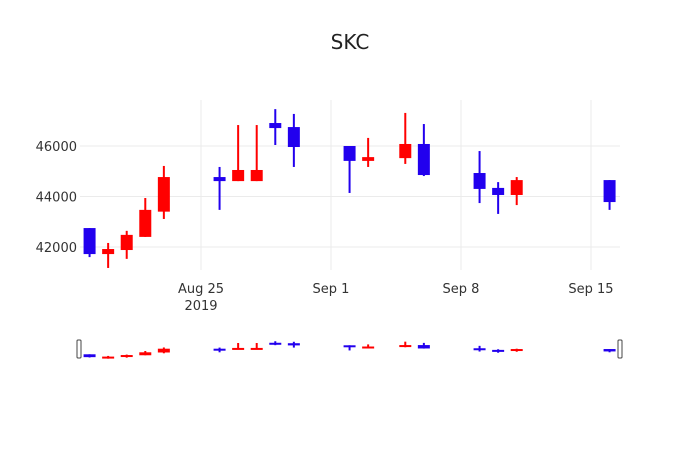 Image resolution: width=700 pixels, height=450 pixels. I want to click on x-tick-label: Aug 25, so click(201, 289).